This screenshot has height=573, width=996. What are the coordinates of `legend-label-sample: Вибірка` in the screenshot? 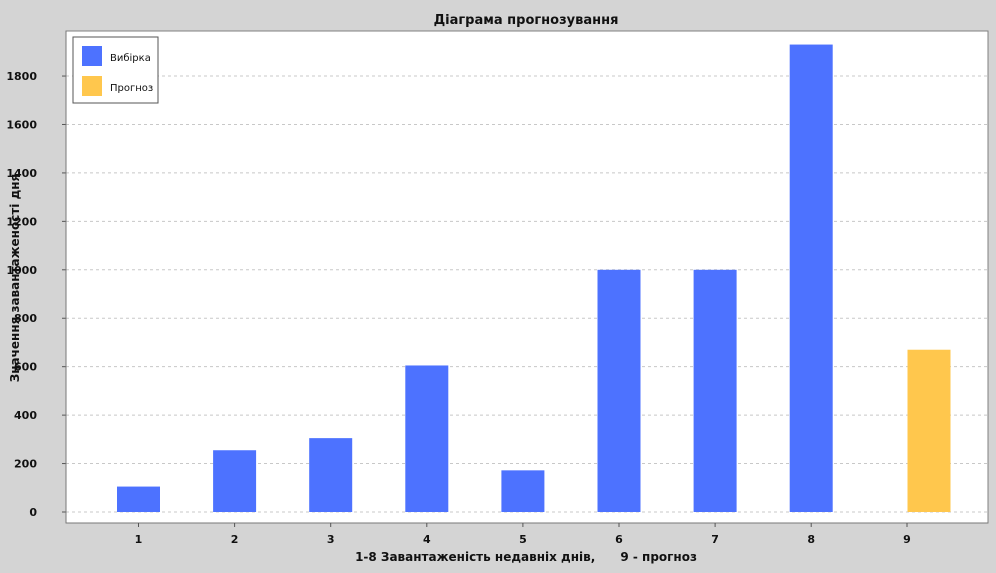 It's located at (130, 58).